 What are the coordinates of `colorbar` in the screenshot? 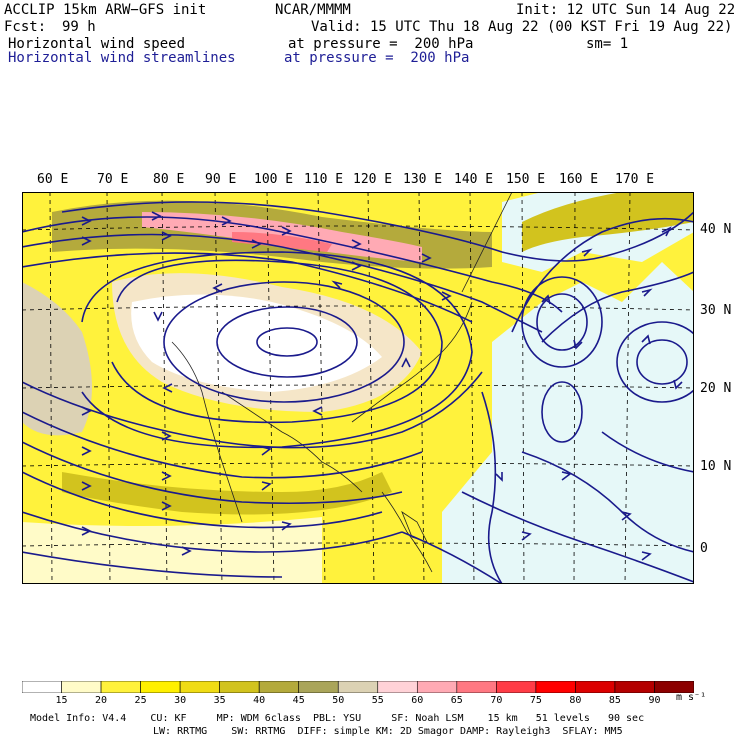 It's located at (358, 687).